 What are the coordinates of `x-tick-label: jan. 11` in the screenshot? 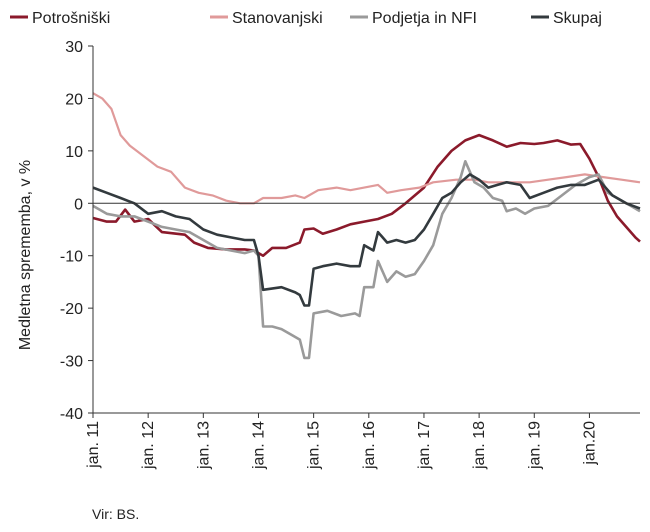 It's located at (93, 445).